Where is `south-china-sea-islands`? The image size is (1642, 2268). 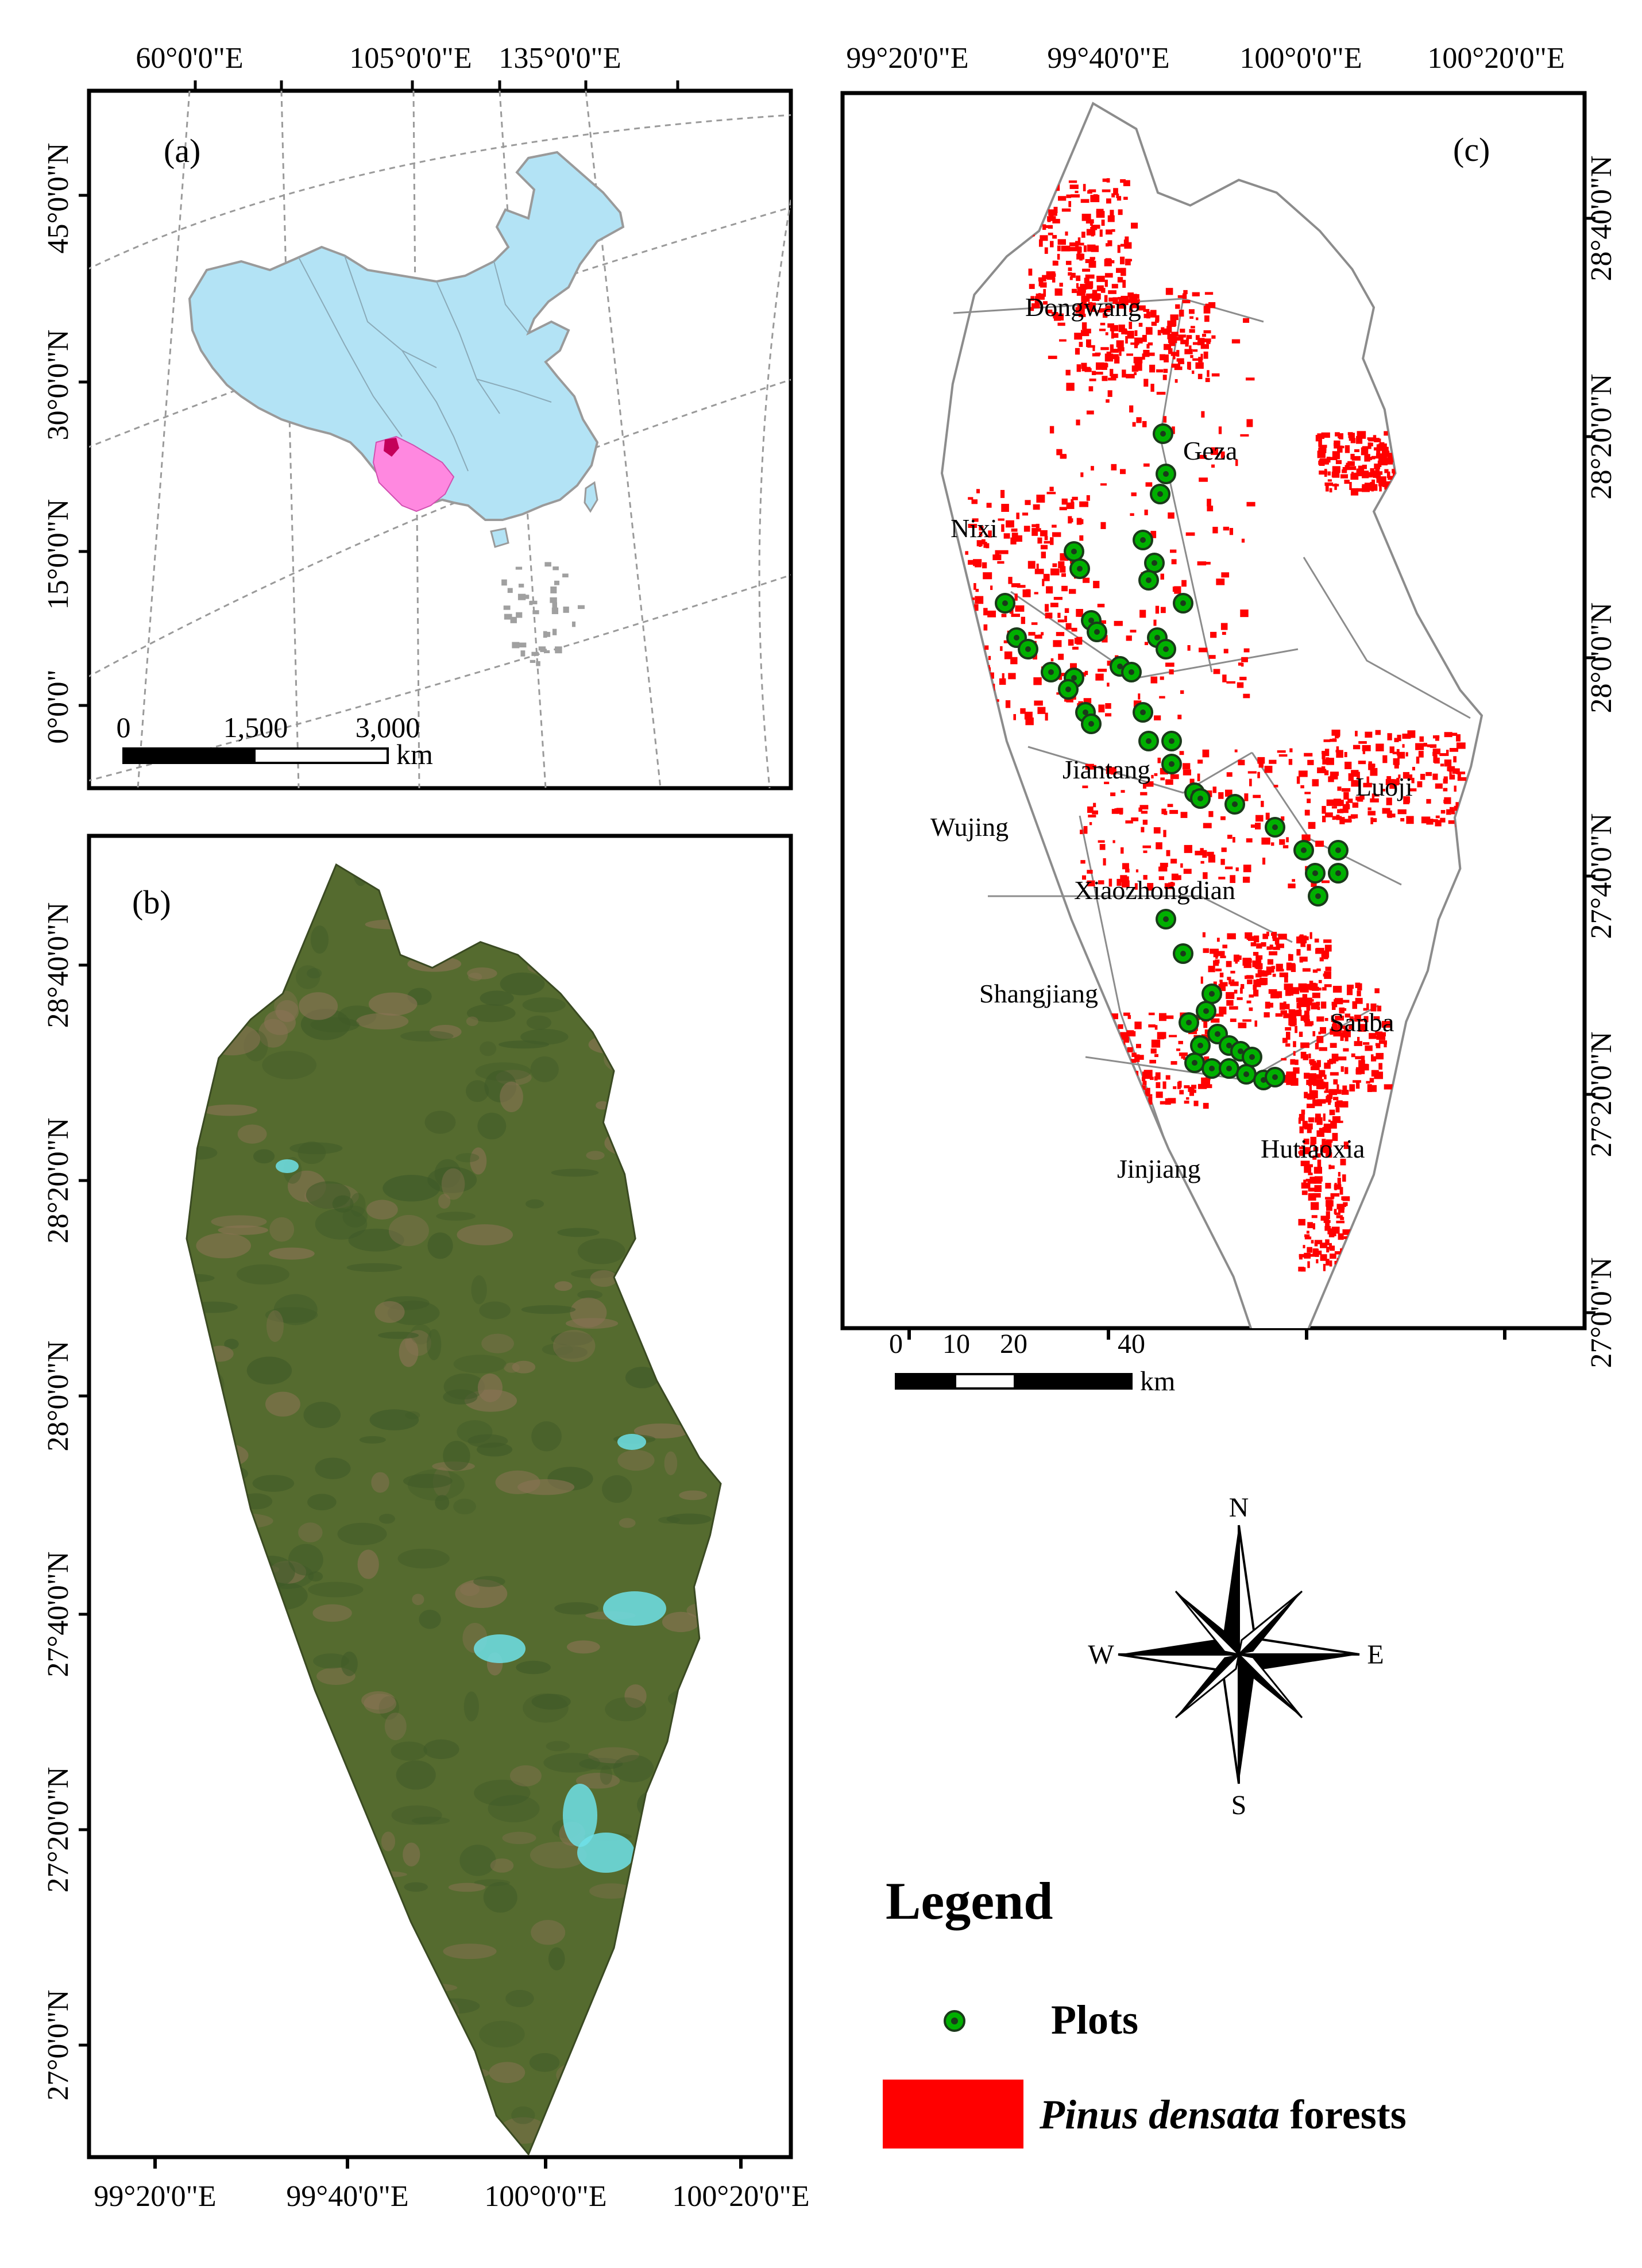
south-china-sea-islands is located at coordinates (543, 614).